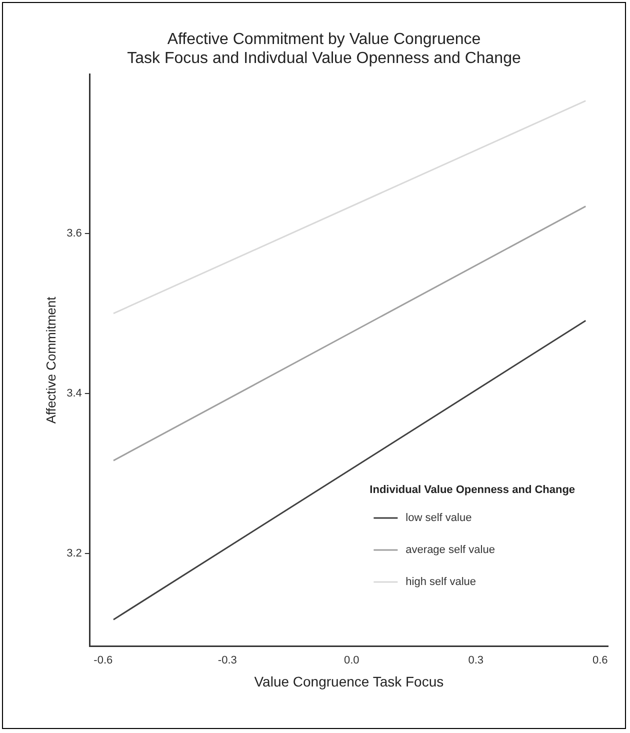 The height and width of the screenshot is (733, 630). What do you see at coordinates (103, 660) in the screenshot?
I see `x-tick-label: -0.6` at bounding box center [103, 660].